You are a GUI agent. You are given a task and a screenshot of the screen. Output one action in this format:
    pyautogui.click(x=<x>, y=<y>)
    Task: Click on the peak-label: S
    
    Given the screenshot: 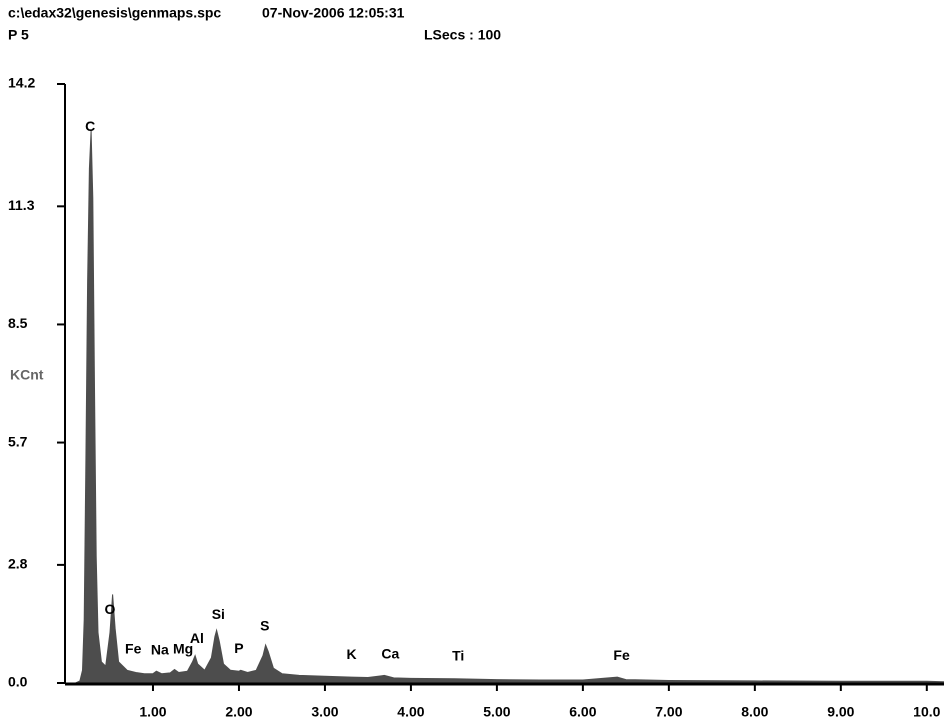 What is the action you would take?
    pyautogui.click(x=264, y=625)
    